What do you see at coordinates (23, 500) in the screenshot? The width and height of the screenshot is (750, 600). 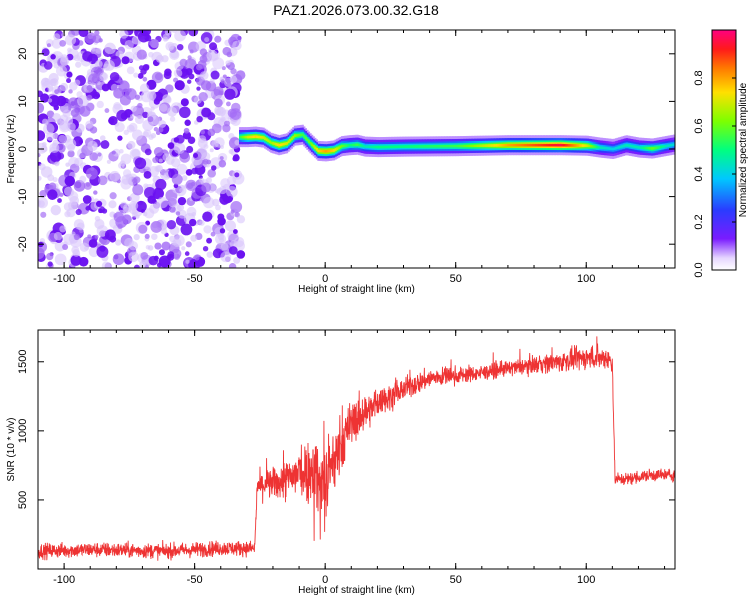 I see `snr-y-tick-label: 500` at bounding box center [23, 500].